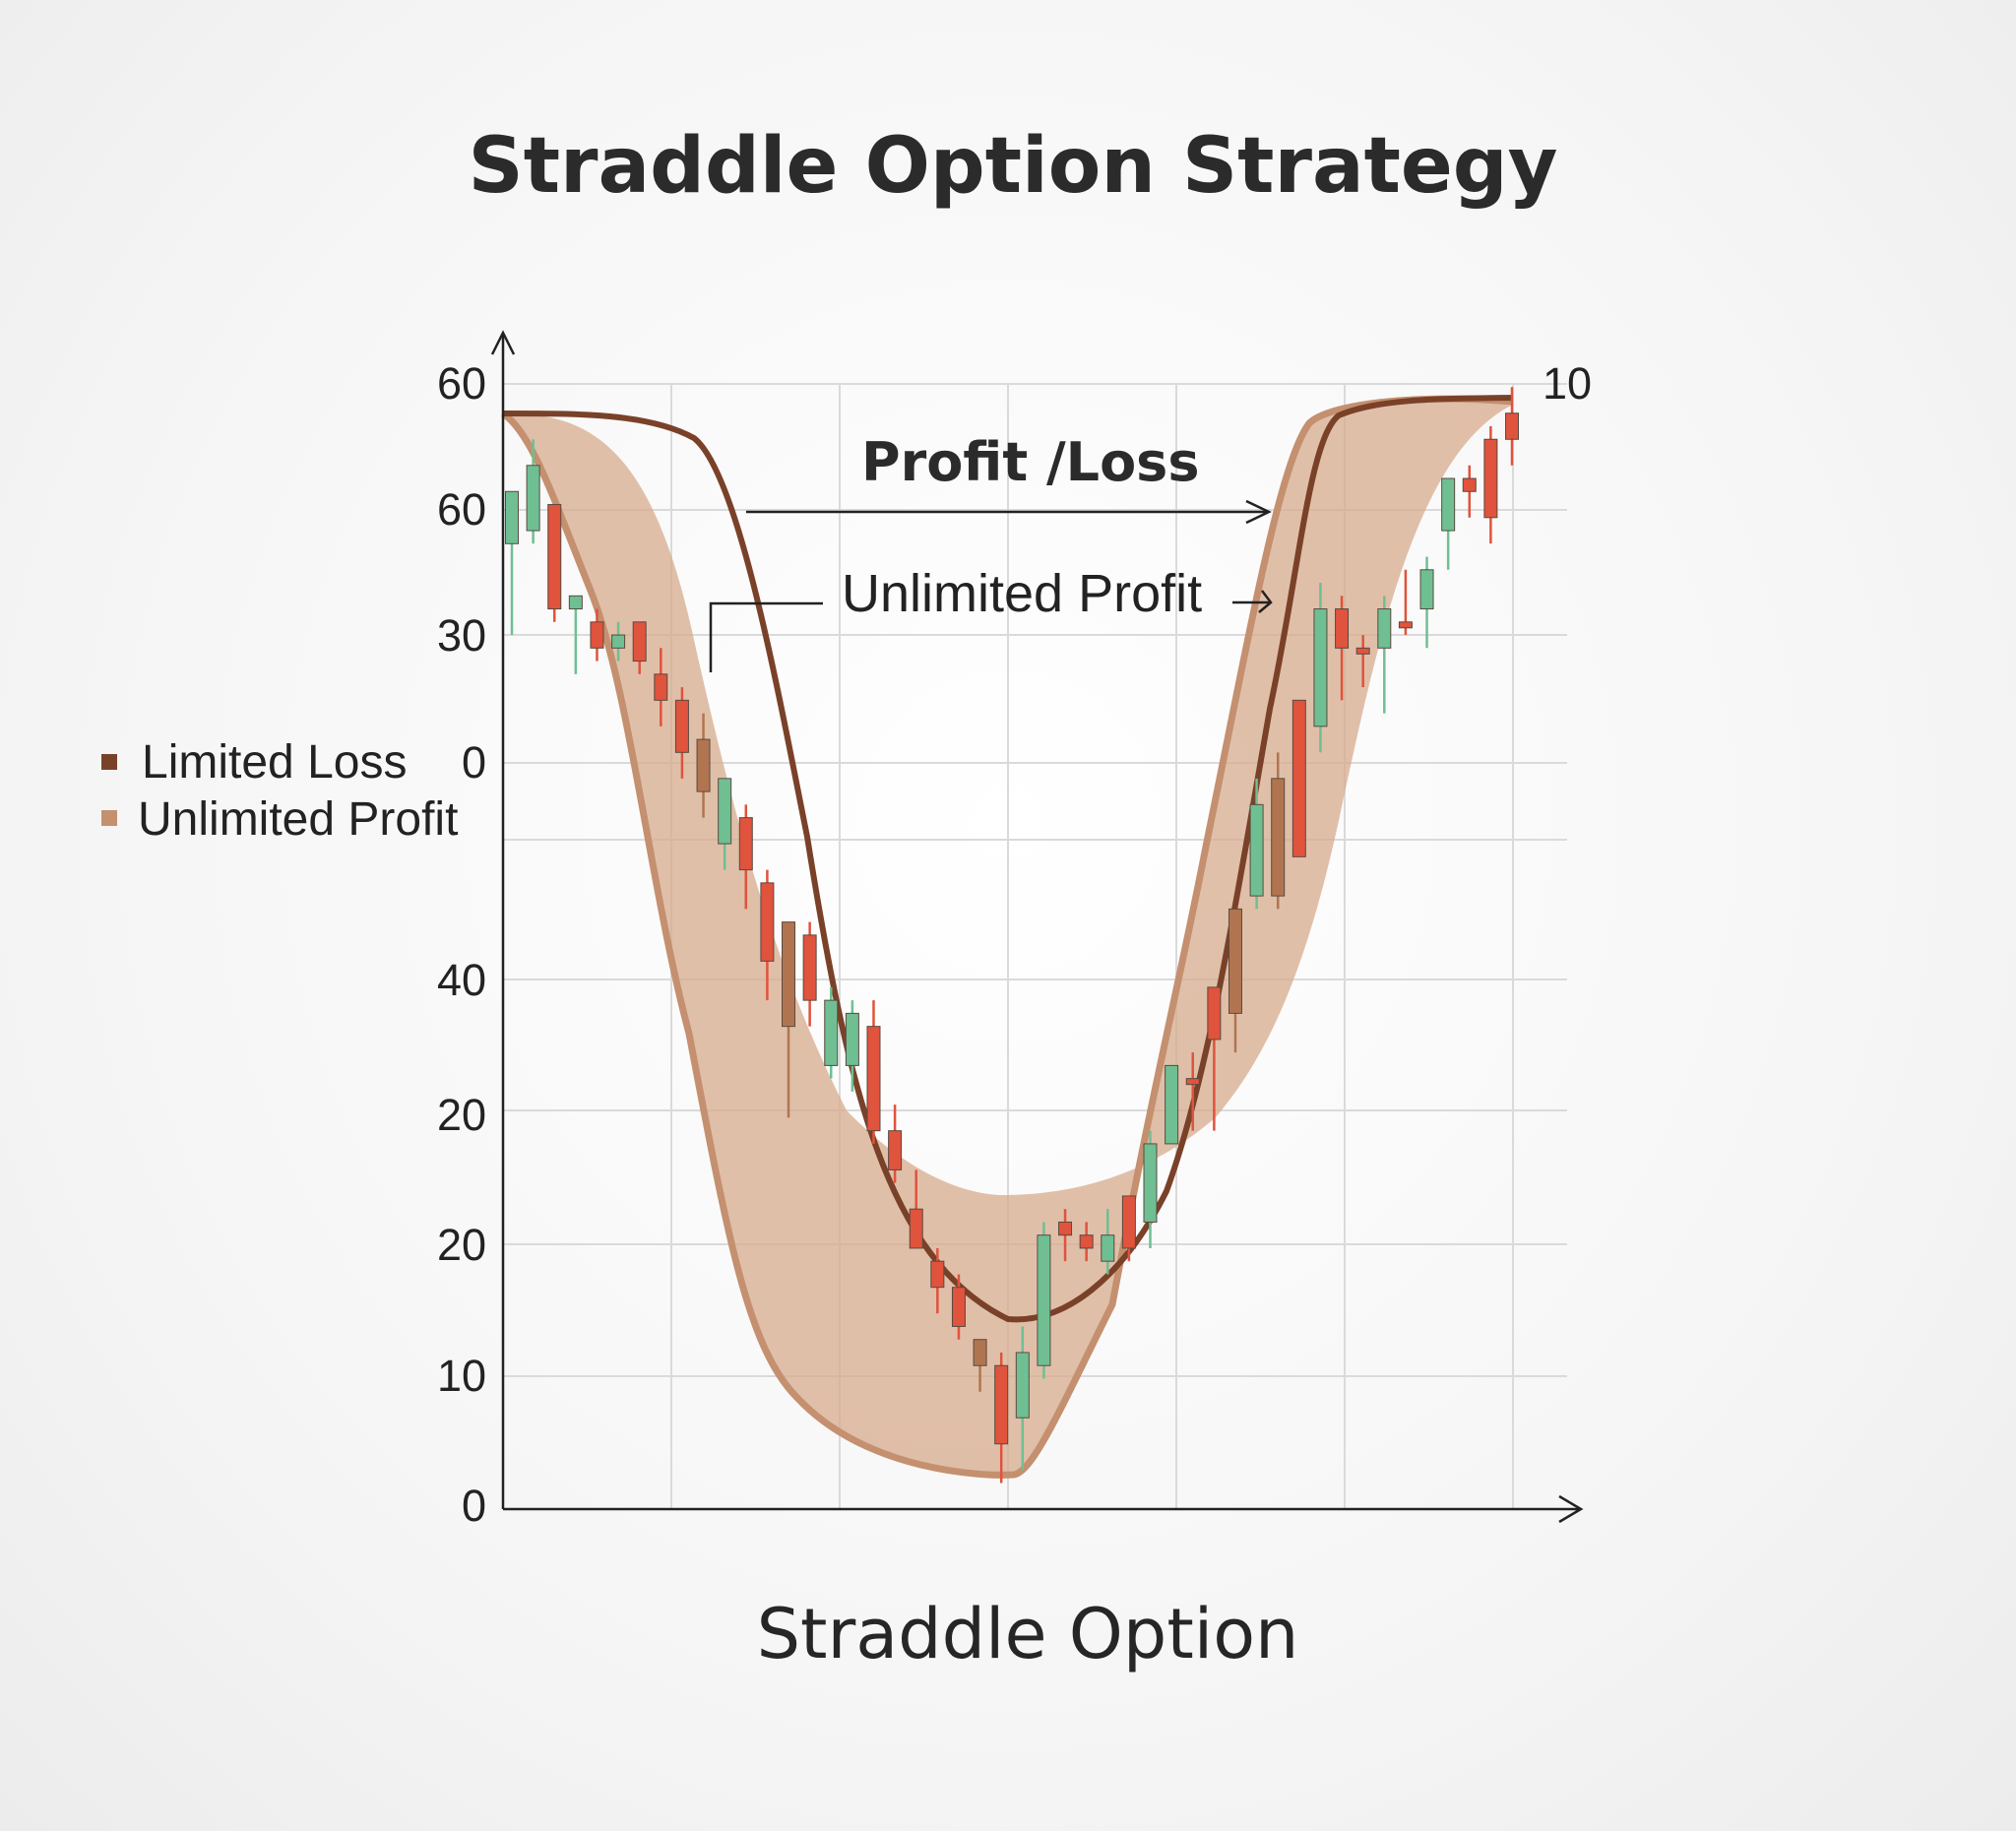 The width and height of the screenshot is (2016, 1831). Describe the element at coordinates (109, 818) in the screenshot. I see `legend-swatch-unlimited-profit` at that location.